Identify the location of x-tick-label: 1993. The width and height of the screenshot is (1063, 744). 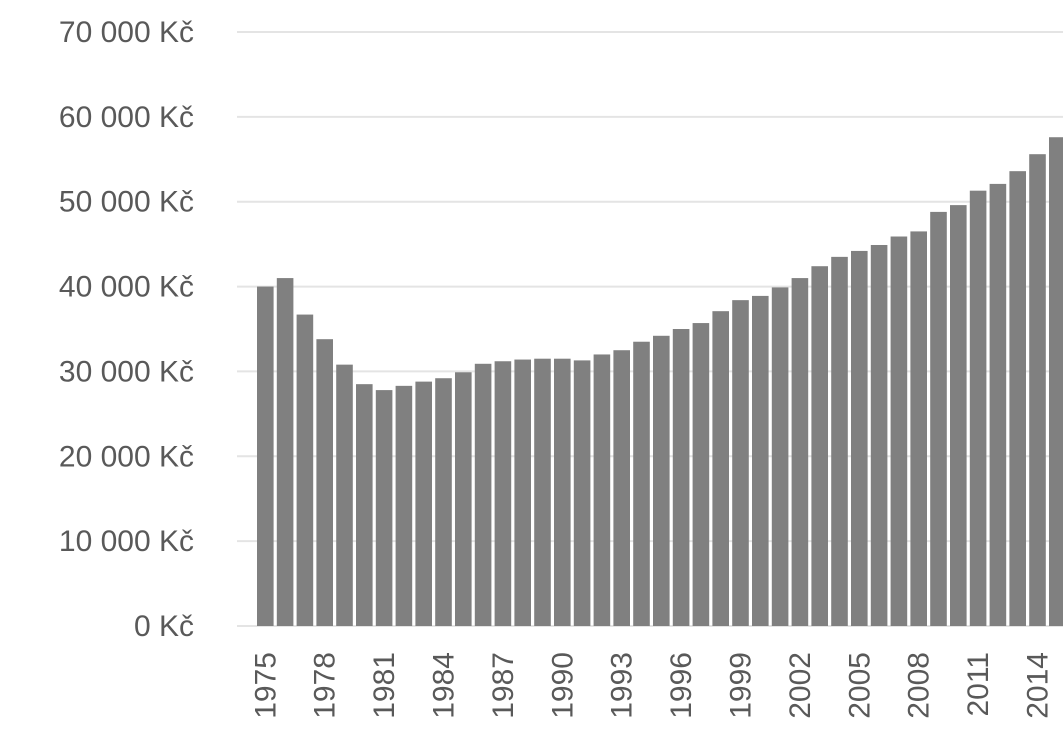
(622, 685).